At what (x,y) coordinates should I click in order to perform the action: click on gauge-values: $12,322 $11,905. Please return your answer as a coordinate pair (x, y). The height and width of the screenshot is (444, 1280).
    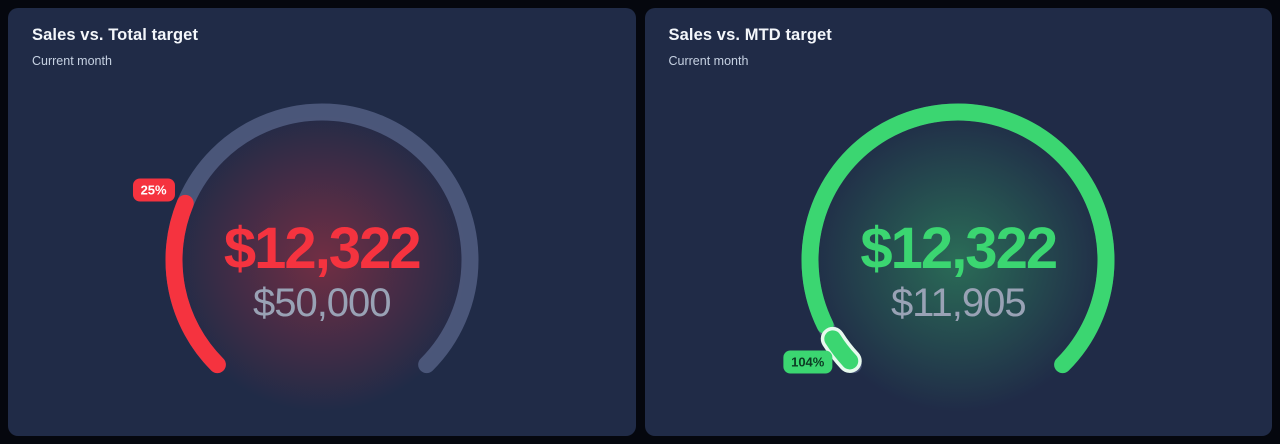
    Looking at the image, I should click on (958, 270).